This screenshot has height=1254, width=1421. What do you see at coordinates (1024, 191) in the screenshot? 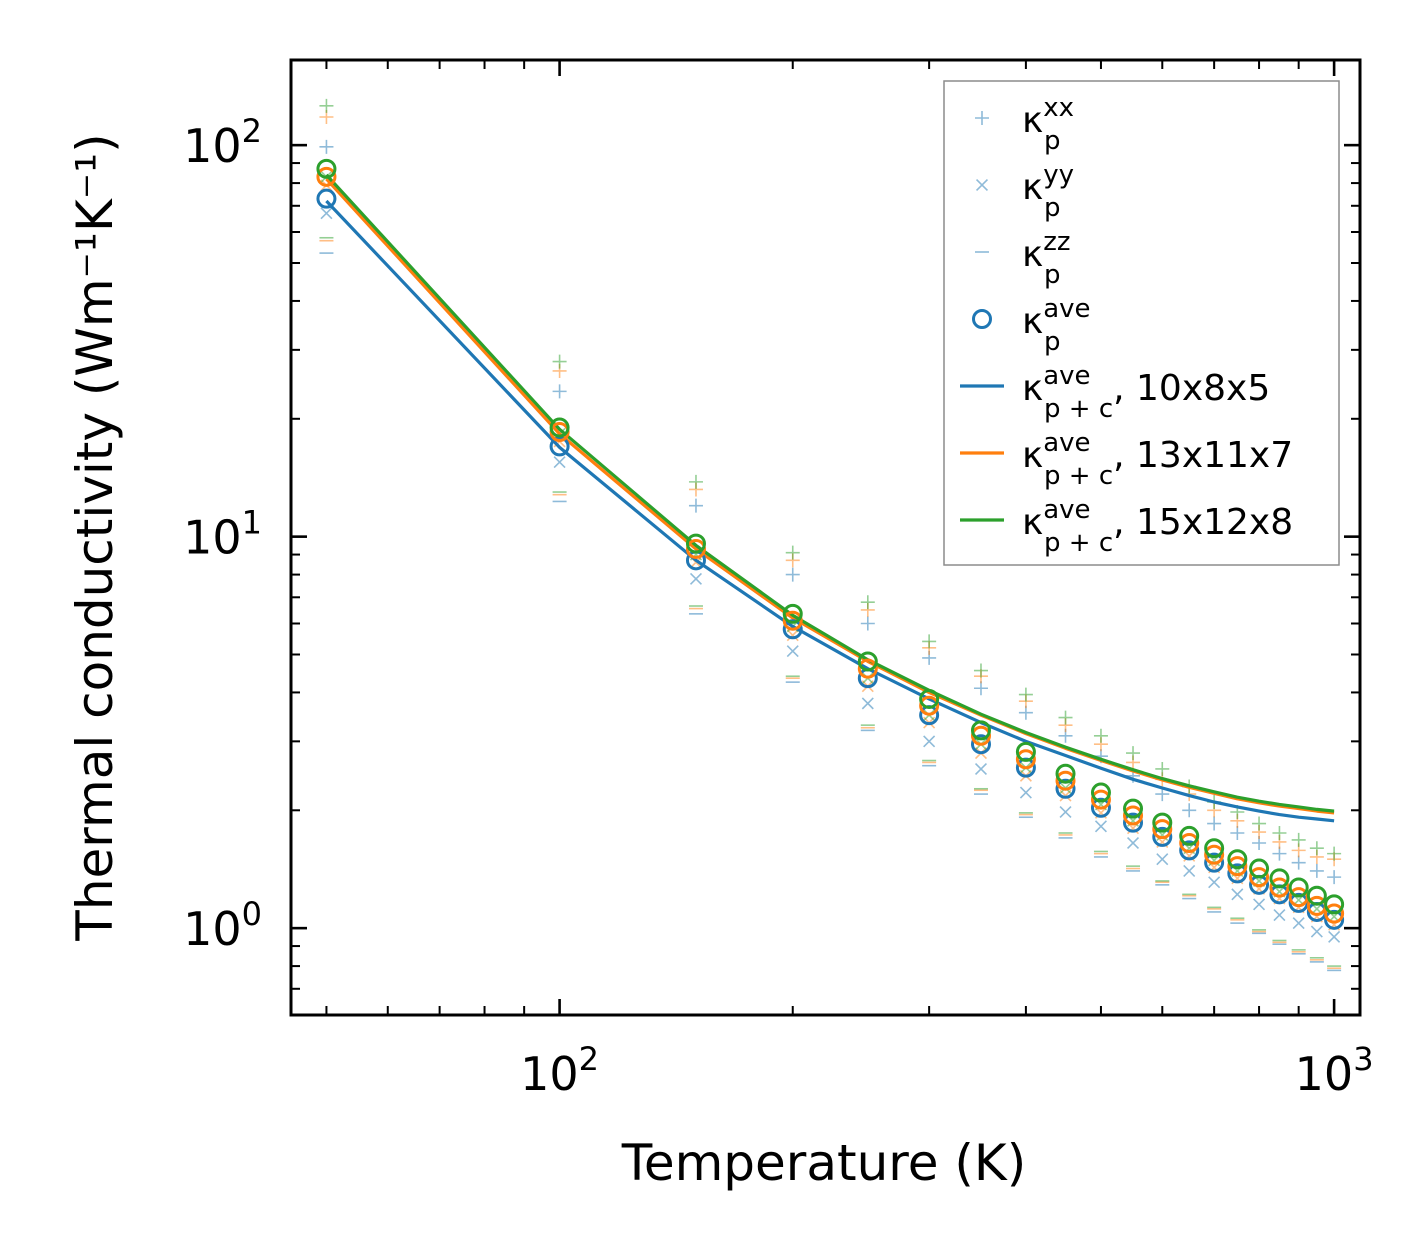
I see `legend-entry-1: κyy p` at bounding box center [1024, 191].